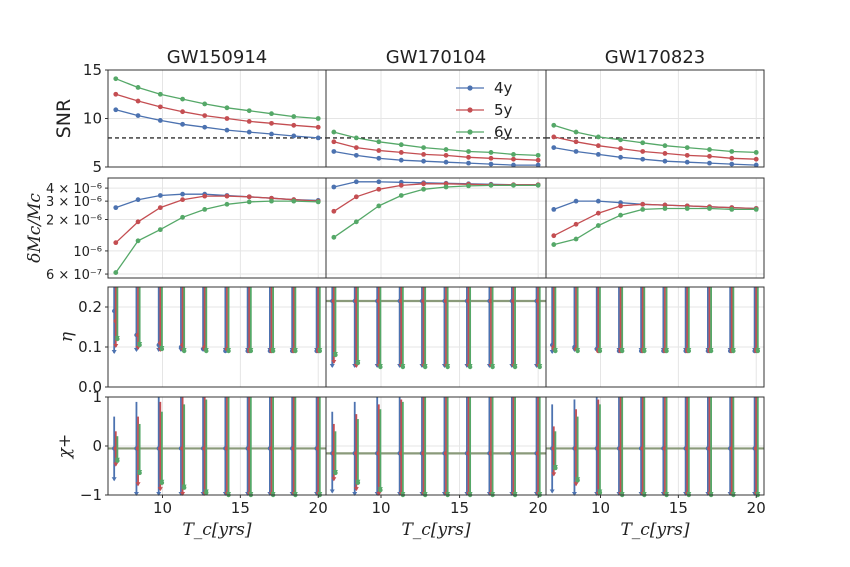 This screenshot has height=567, width=850. Describe the element at coordinates (74, 221) in the screenshot. I see `y-tick-label: 2 × 10⁻⁶` at that location.